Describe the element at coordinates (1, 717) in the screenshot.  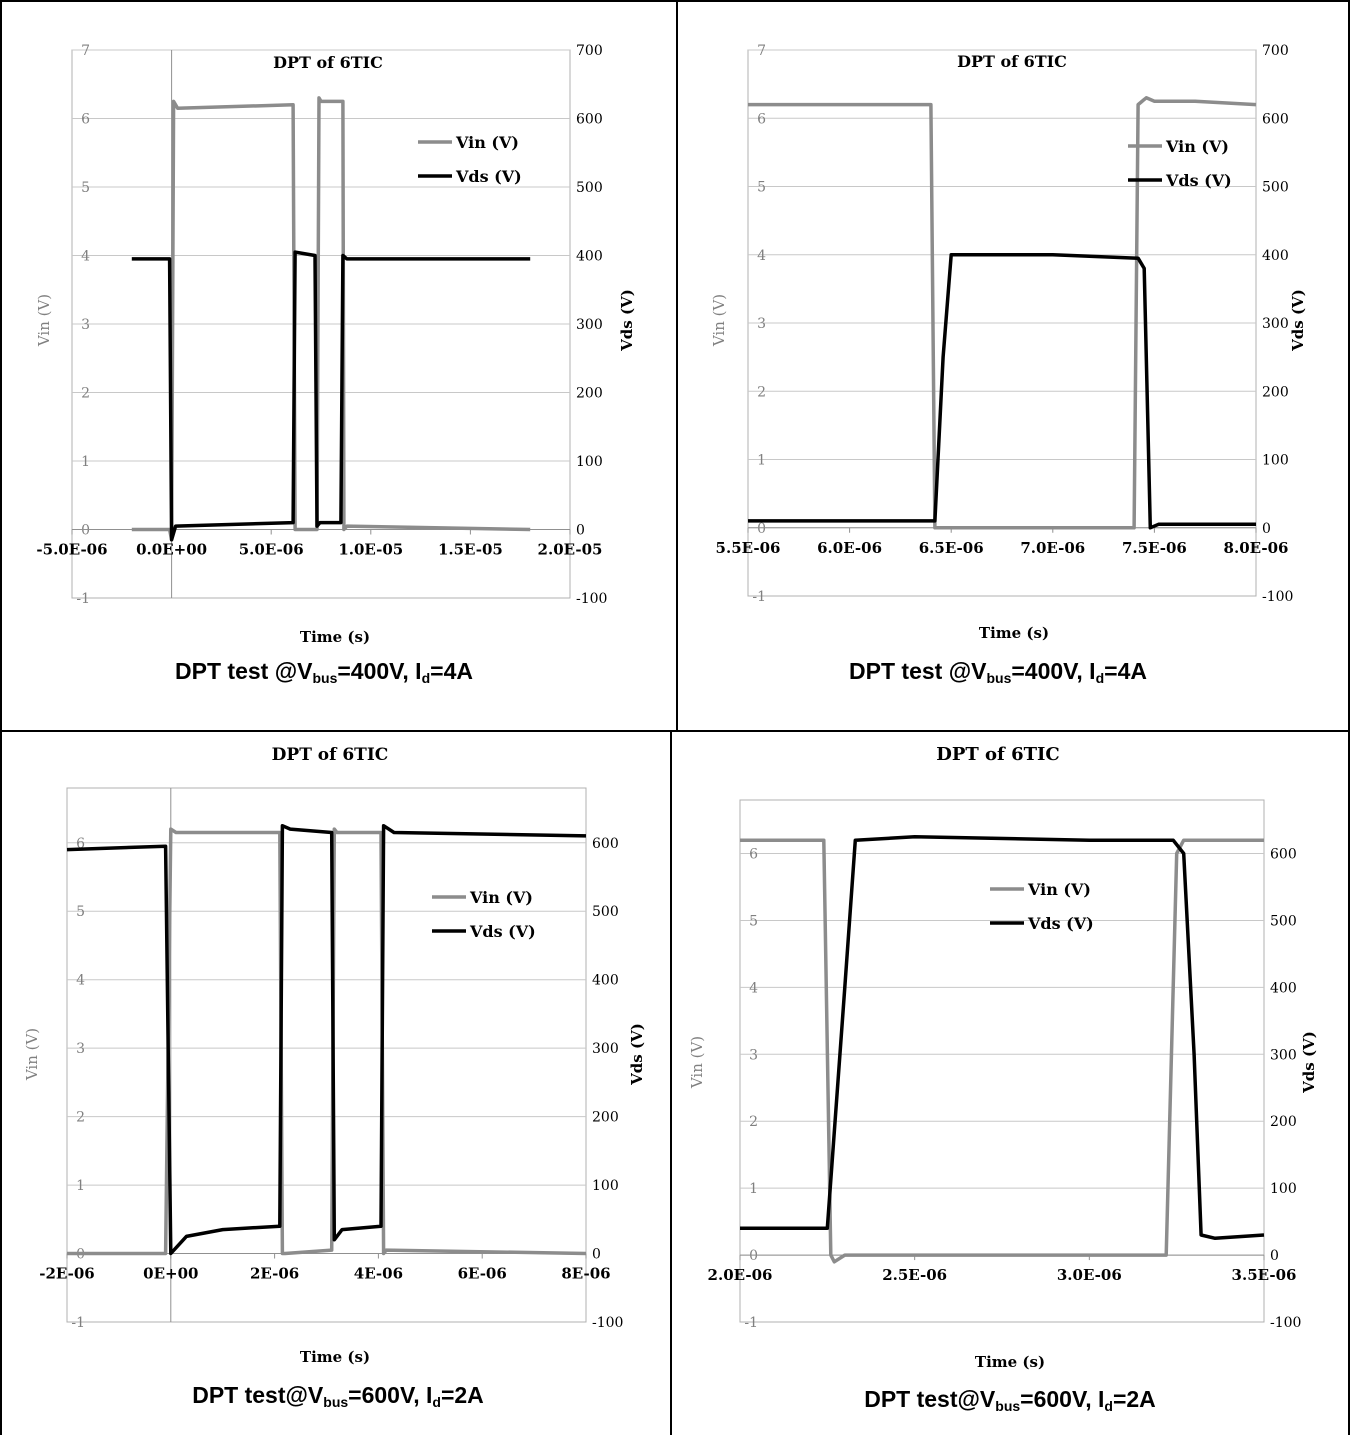
I see `table-border-left` at that location.